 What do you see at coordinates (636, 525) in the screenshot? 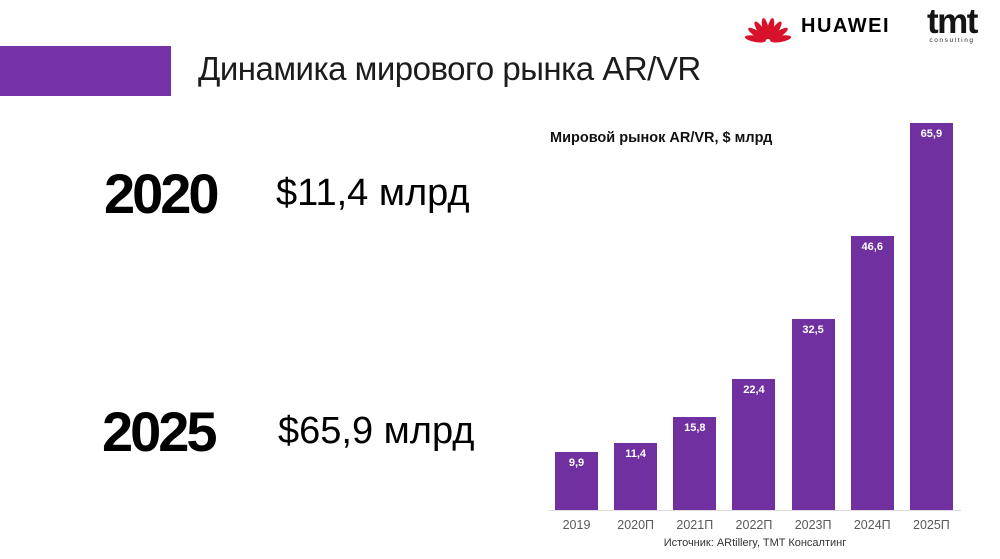
I see `bar-category-label: 2020П` at bounding box center [636, 525].